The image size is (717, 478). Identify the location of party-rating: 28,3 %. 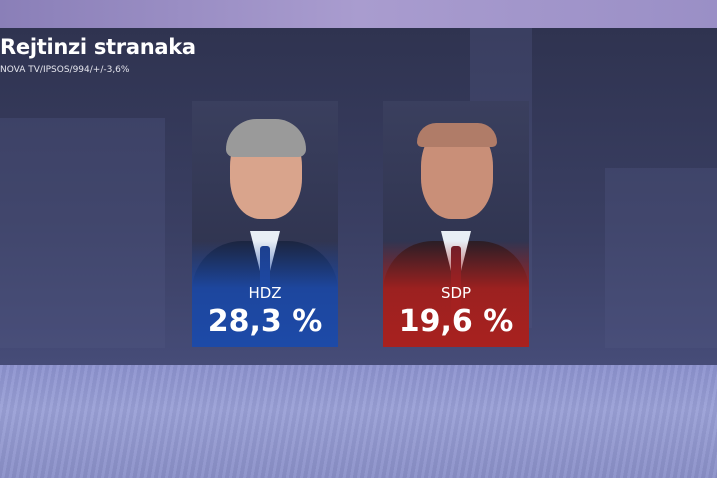
(265, 321).